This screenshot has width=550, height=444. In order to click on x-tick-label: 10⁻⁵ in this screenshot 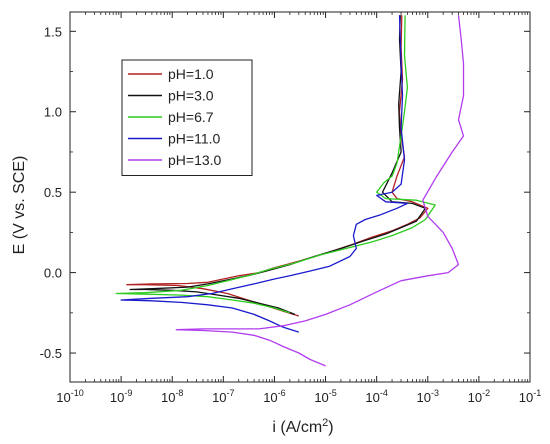, I will do `click(325, 396)`.